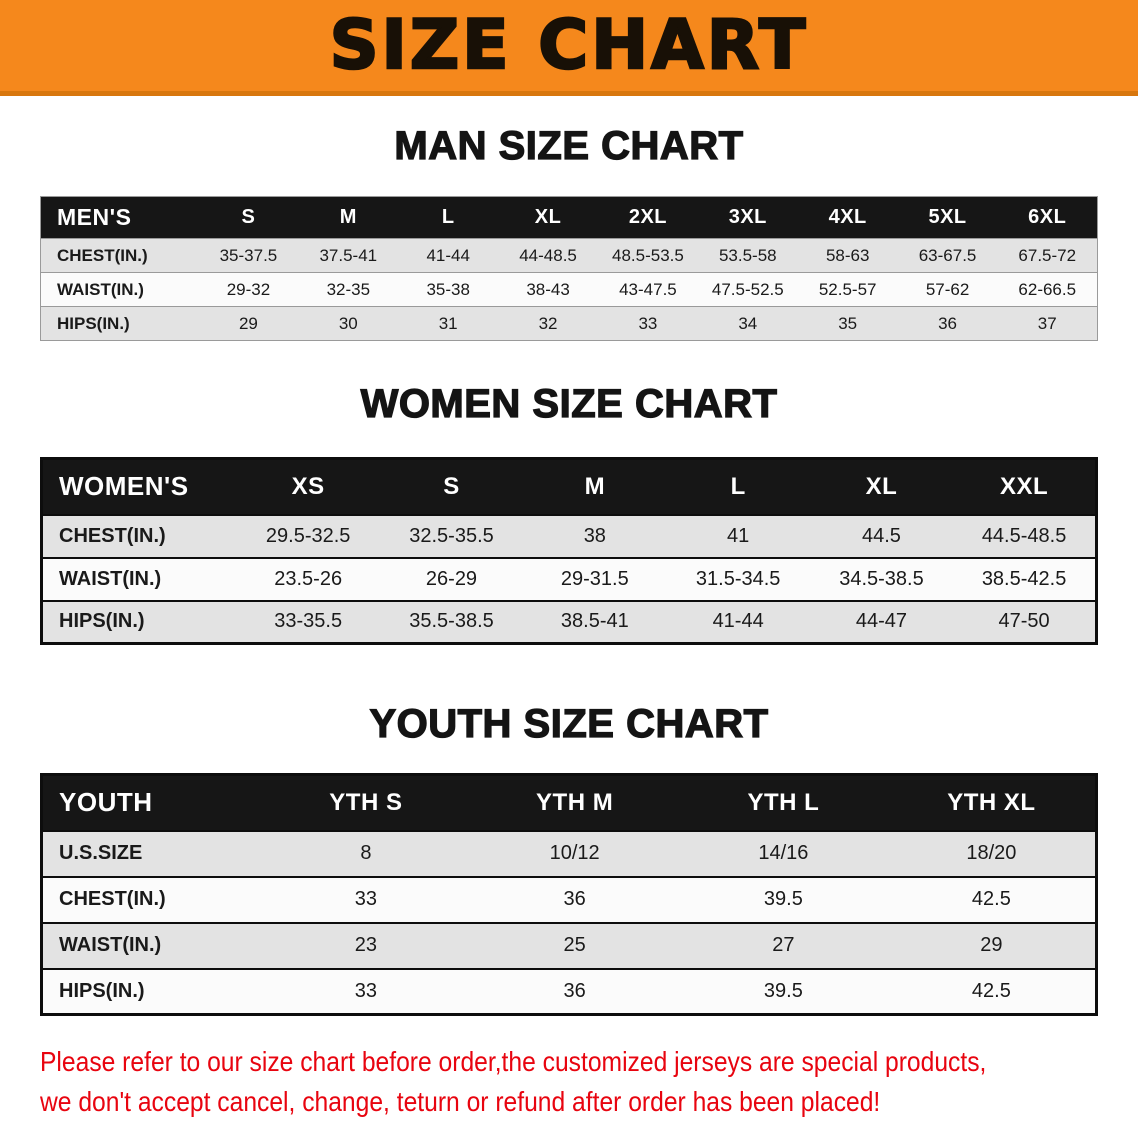 The image size is (1138, 1132). Describe the element at coordinates (451, 578) in the screenshot. I see `size-value: 26-29` at that location.